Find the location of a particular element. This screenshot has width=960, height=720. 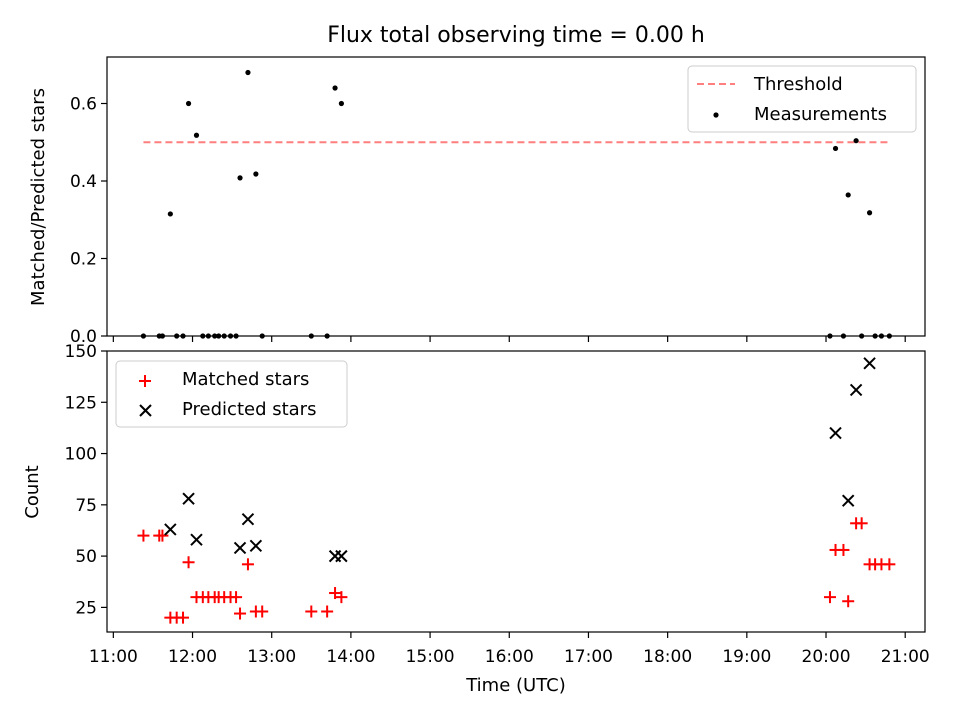

legend-predicted-label: Predicted stars is located at coordinates (249, 409).